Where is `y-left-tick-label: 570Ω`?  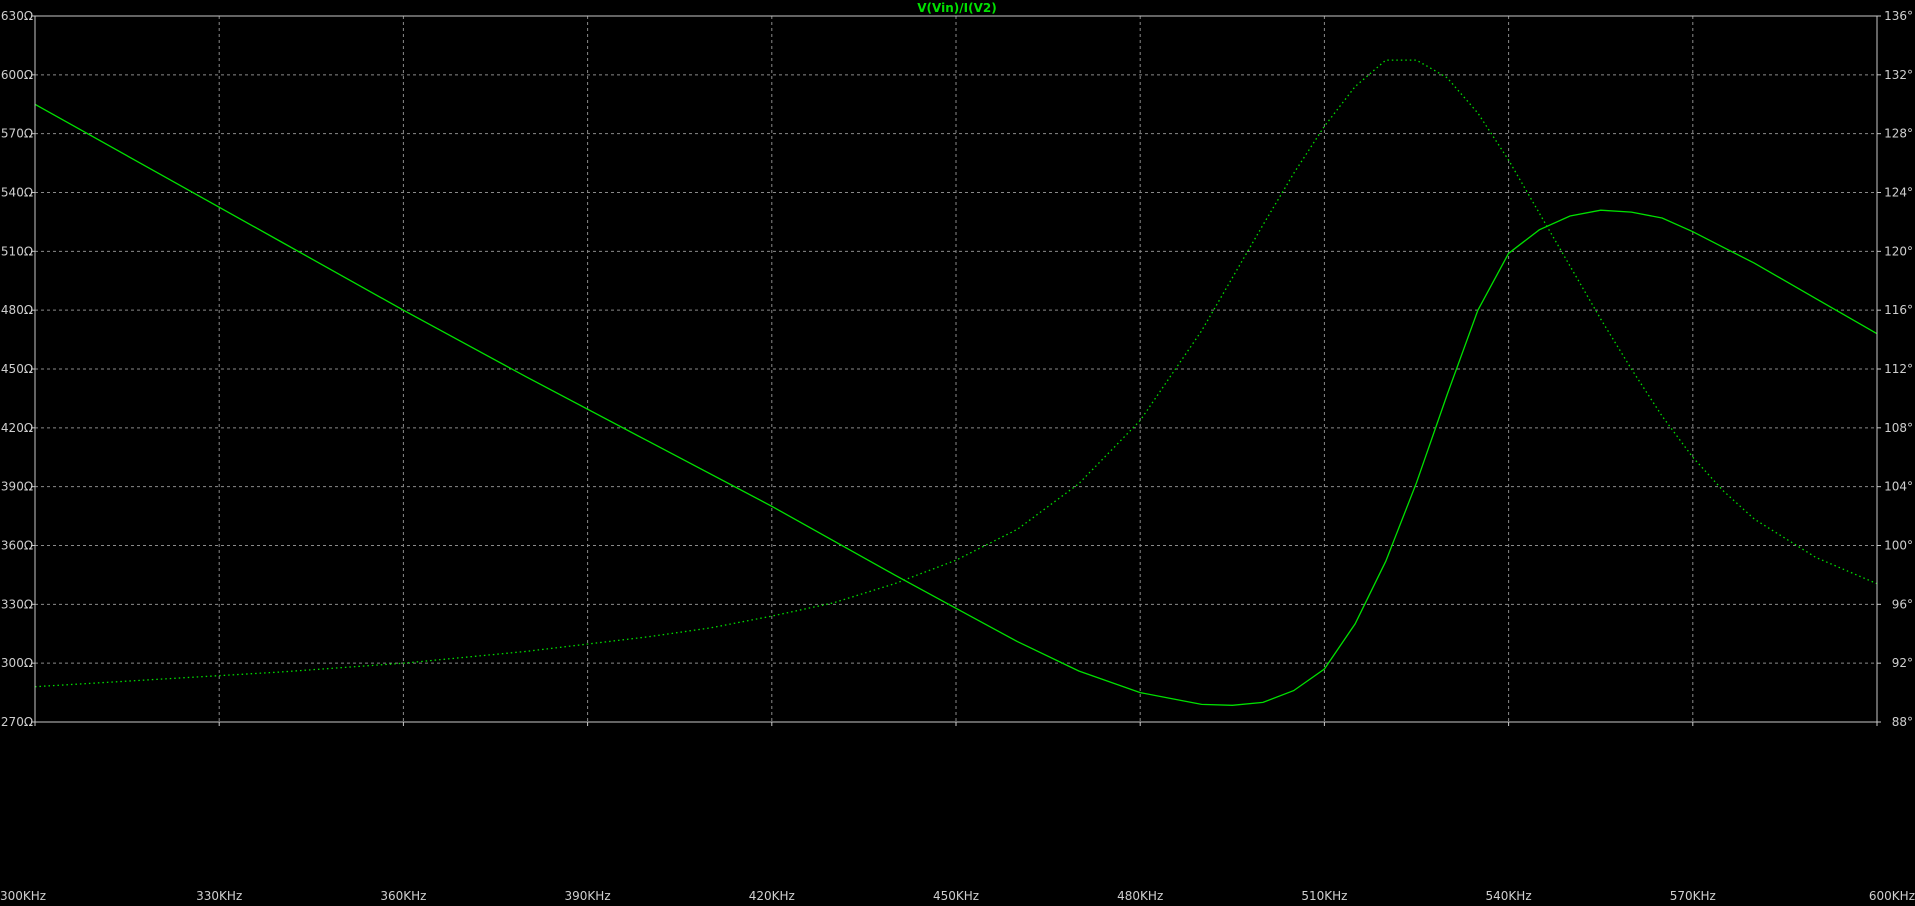 y-left-tick-label: 570Ω is located at coordinates (17, 134).